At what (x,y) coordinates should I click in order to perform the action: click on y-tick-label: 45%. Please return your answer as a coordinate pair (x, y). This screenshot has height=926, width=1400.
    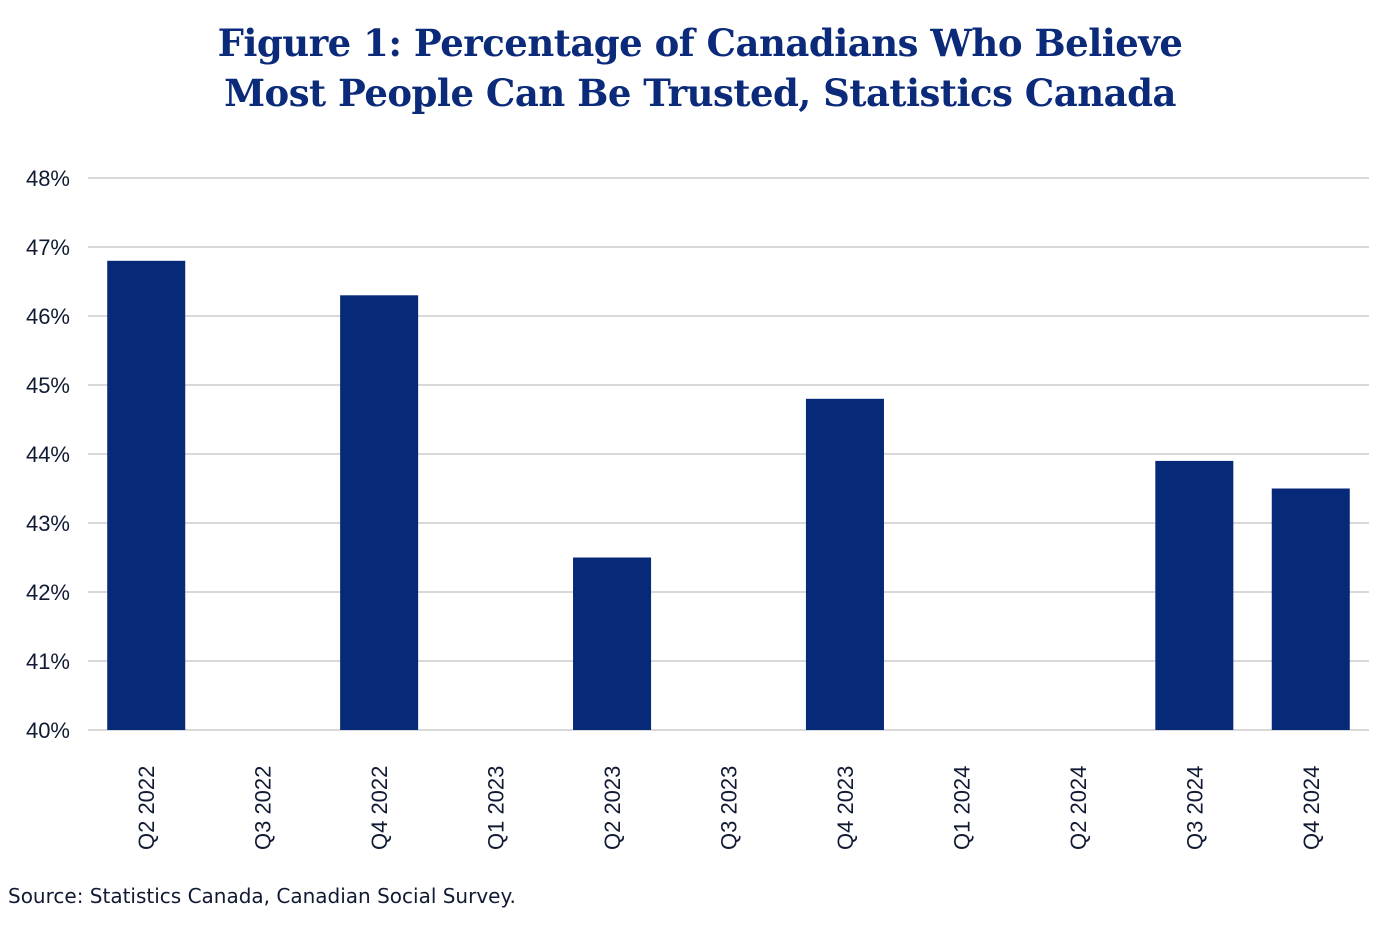
    Looking at the image, I should click on (48, 385).